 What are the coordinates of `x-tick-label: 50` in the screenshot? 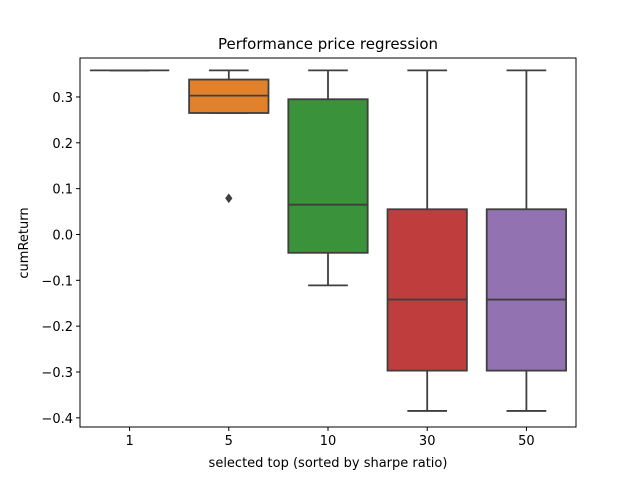 It's located at (526, 441).